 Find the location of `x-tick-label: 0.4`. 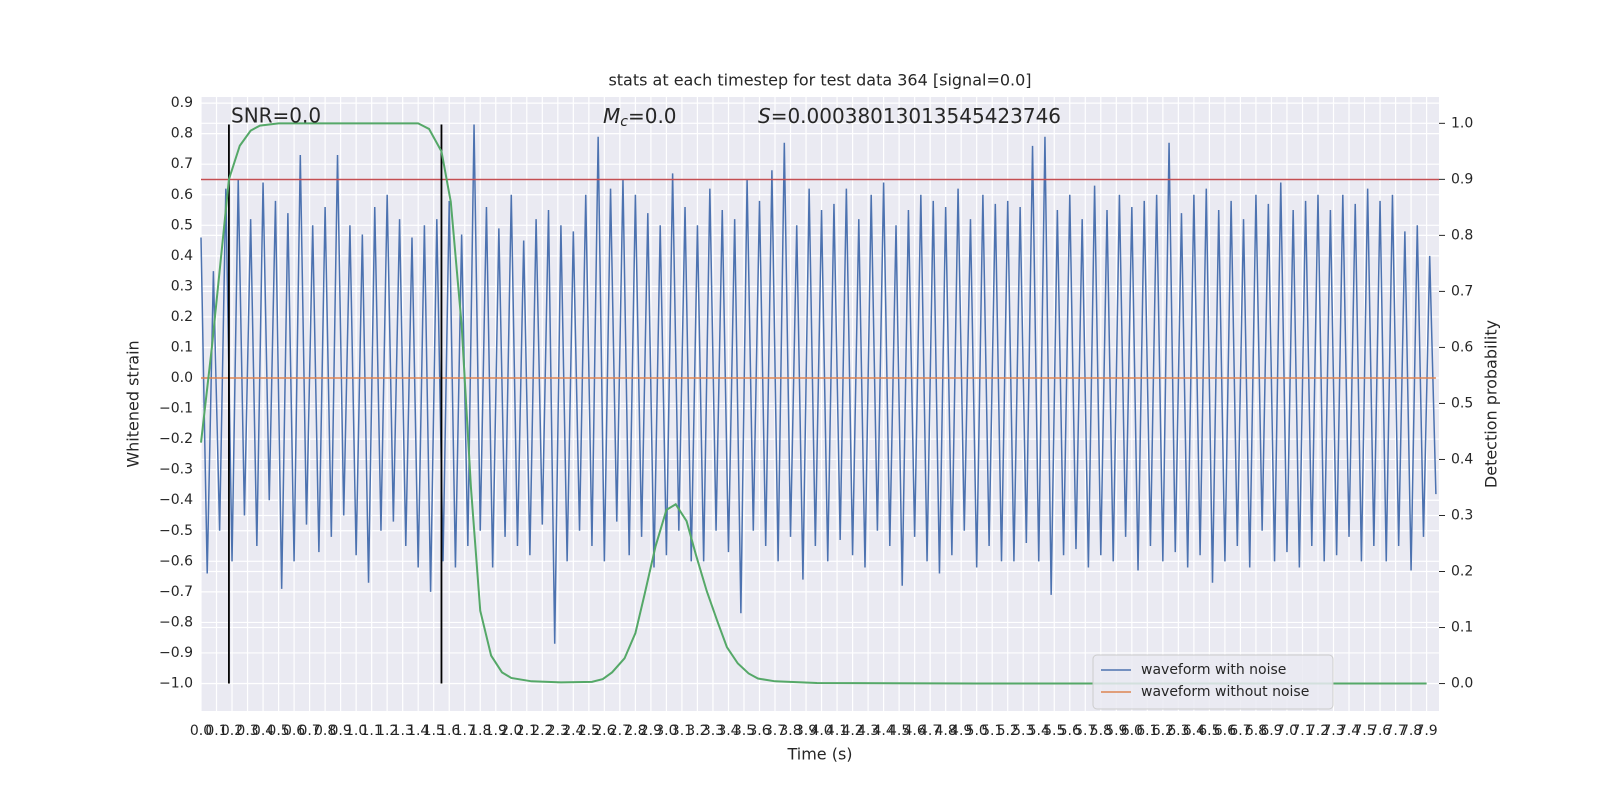

x-tick-label: 0.4 is located at coordinates (263, 731).